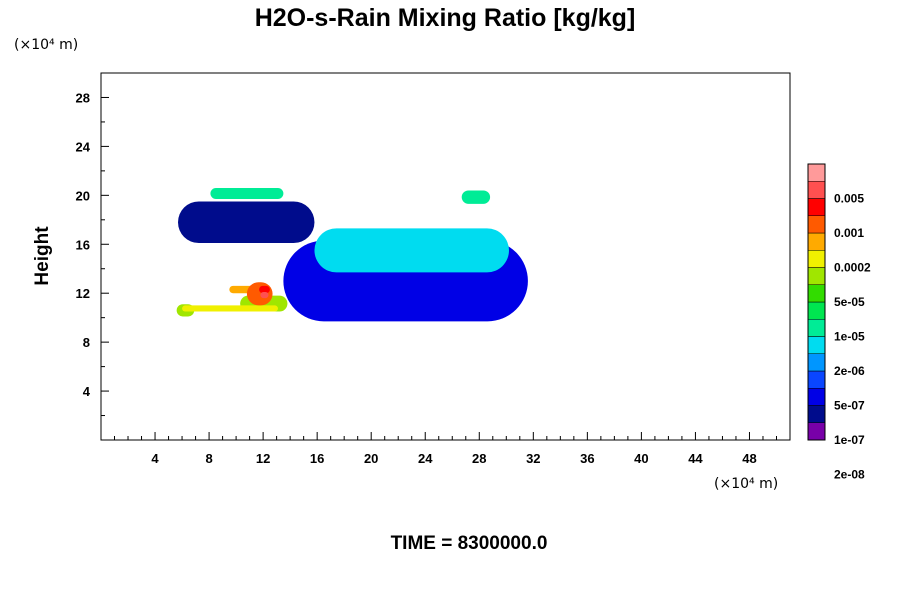  Describe the element at coordinates (849, 302) in the screenshot. I see `legend-label: 5e-05` at that location.